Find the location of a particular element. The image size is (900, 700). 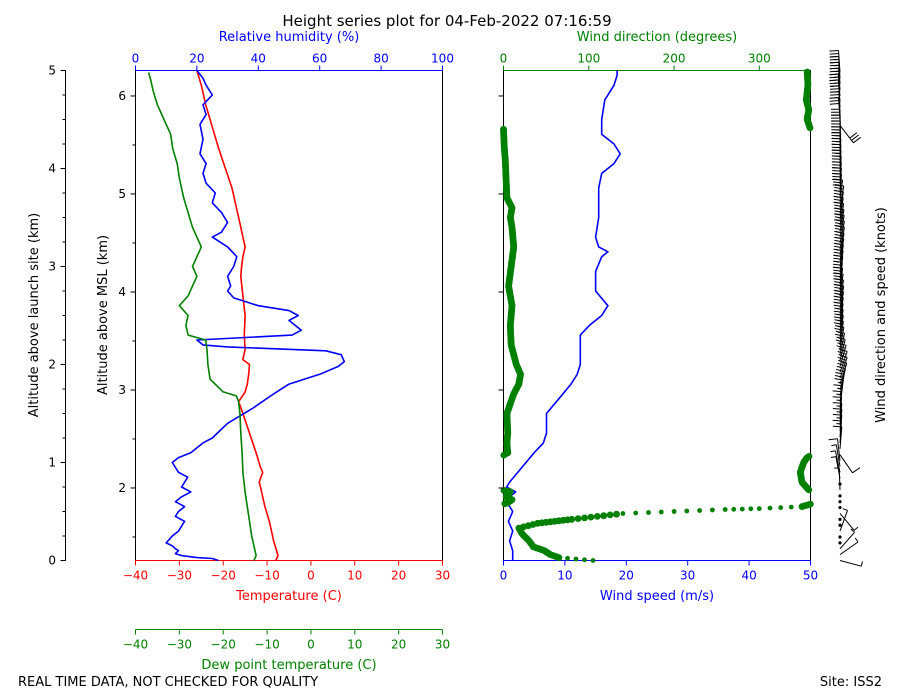

tick-label: 50 is located at coordinates (810, 576).